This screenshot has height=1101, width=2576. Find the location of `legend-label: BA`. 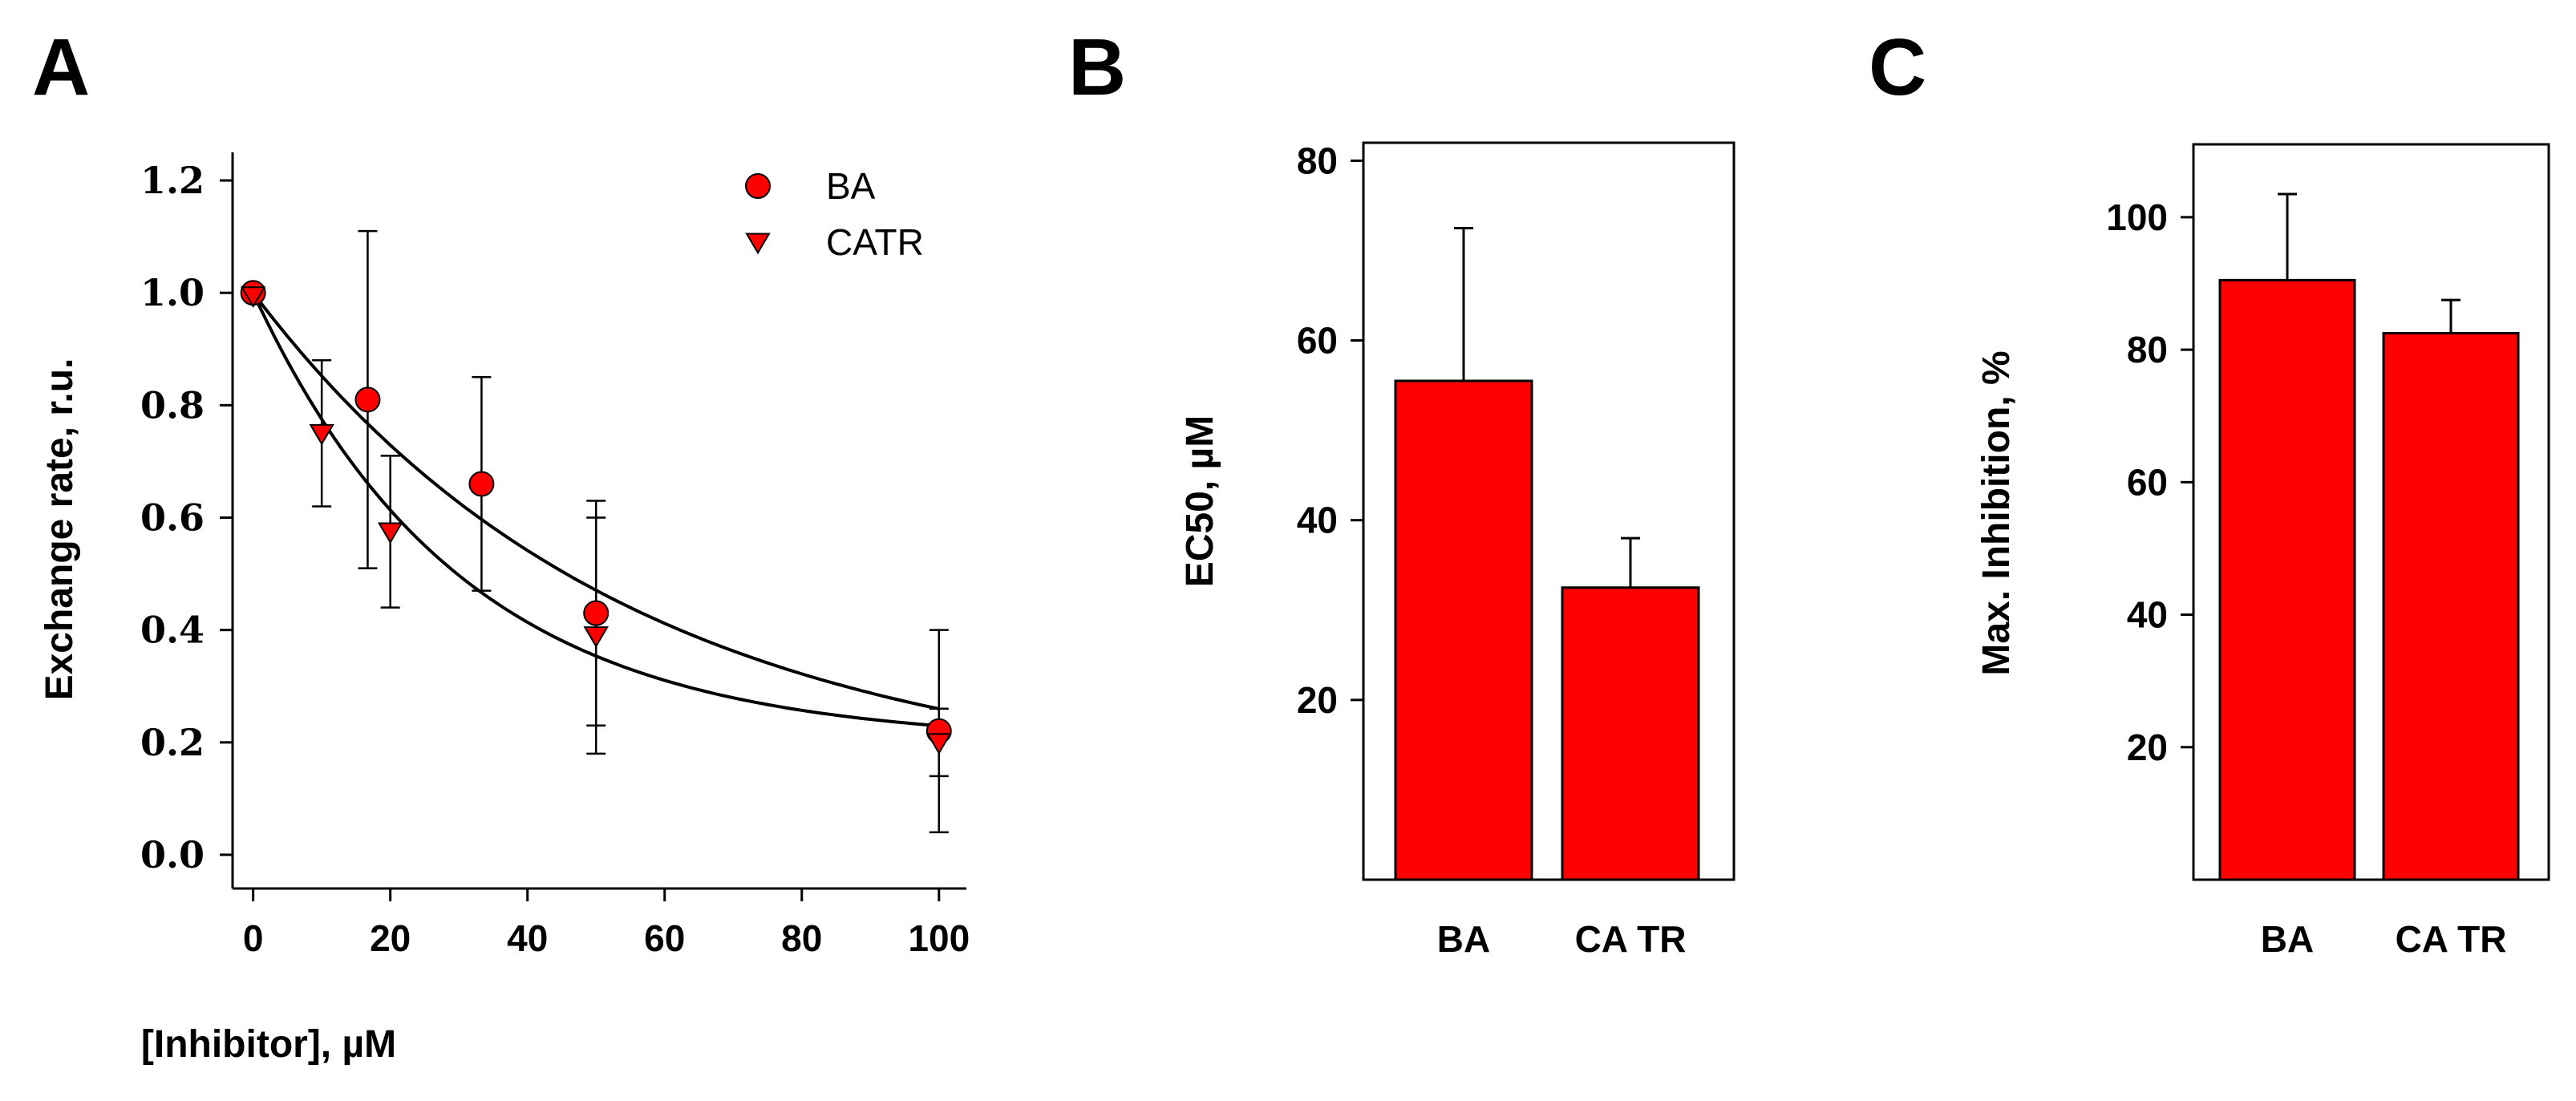

legend-label: BA is located at coordinates (851, 186).